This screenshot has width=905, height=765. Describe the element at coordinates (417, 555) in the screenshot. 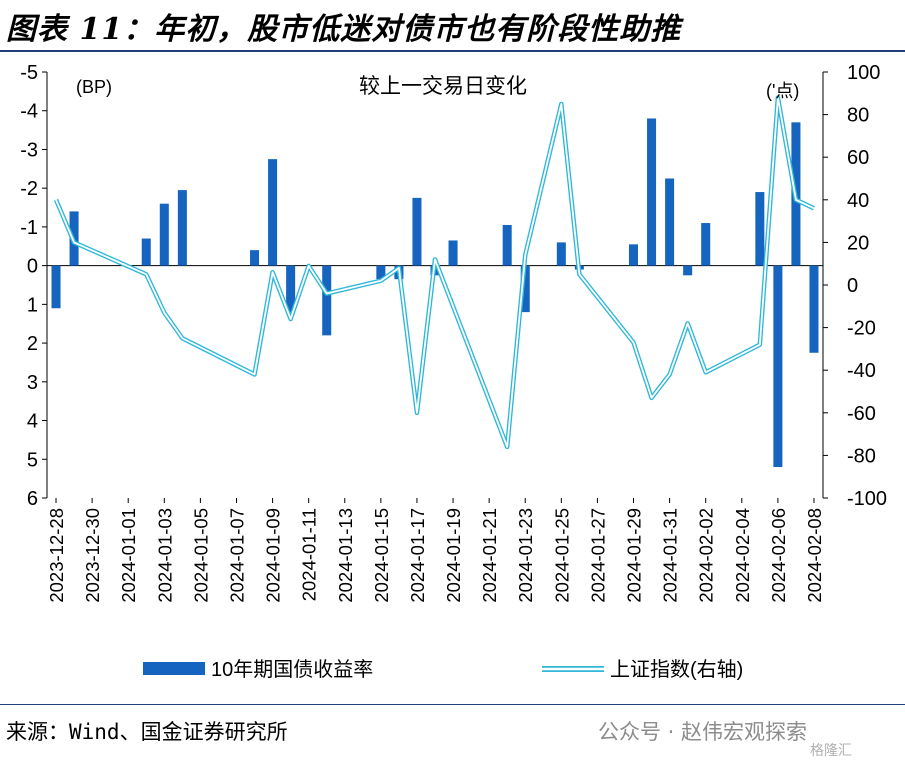

I see `x-tick-label: 2024-01-17` at that location.